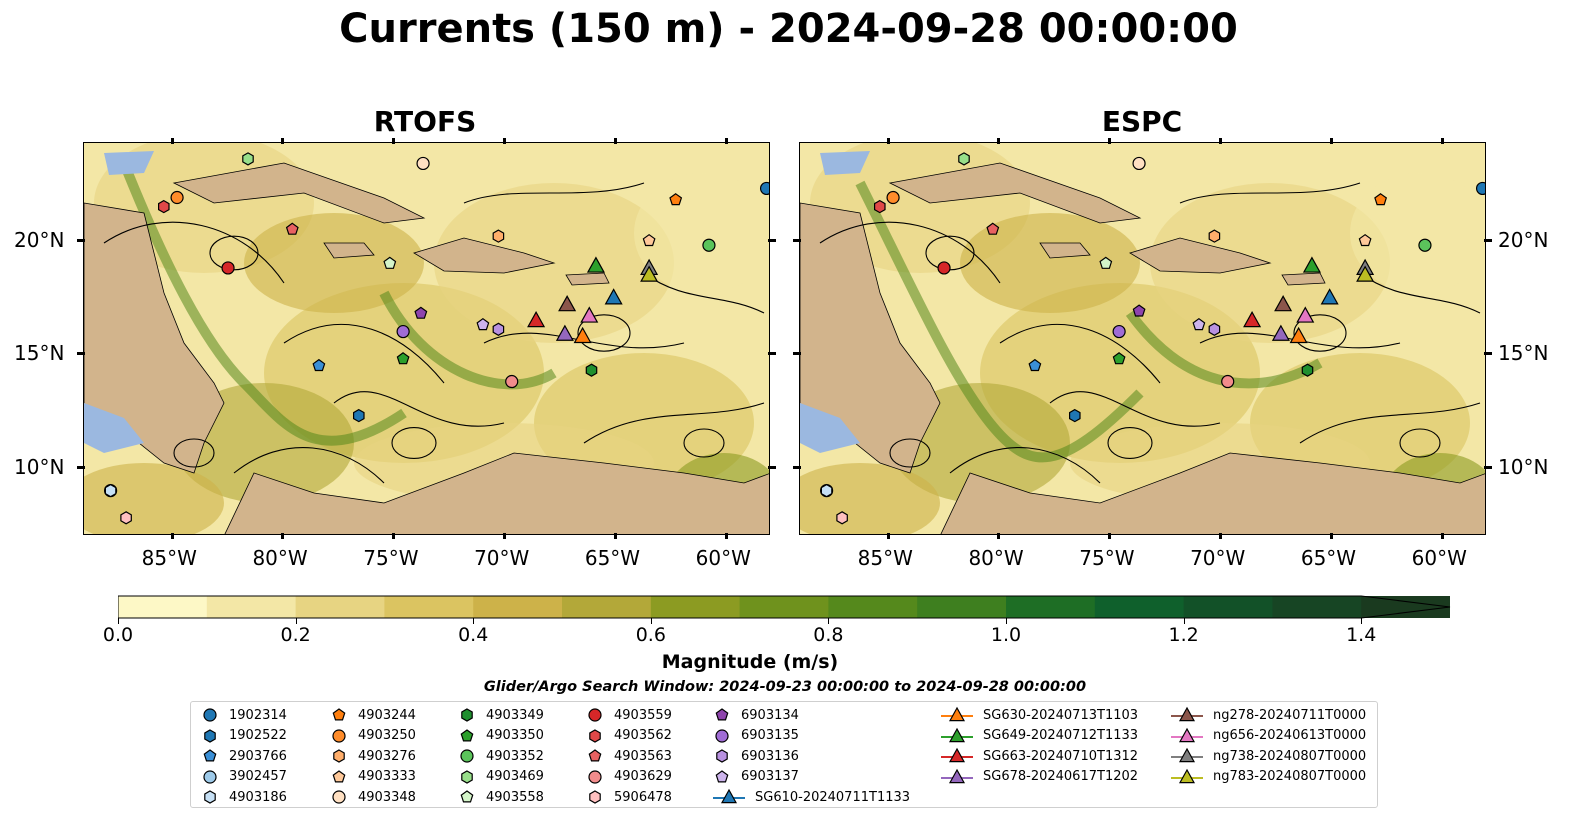  Describe the element at coordinates (1381, 199) in the screenshot. I see `argo-float-4903244-espc` at that location.